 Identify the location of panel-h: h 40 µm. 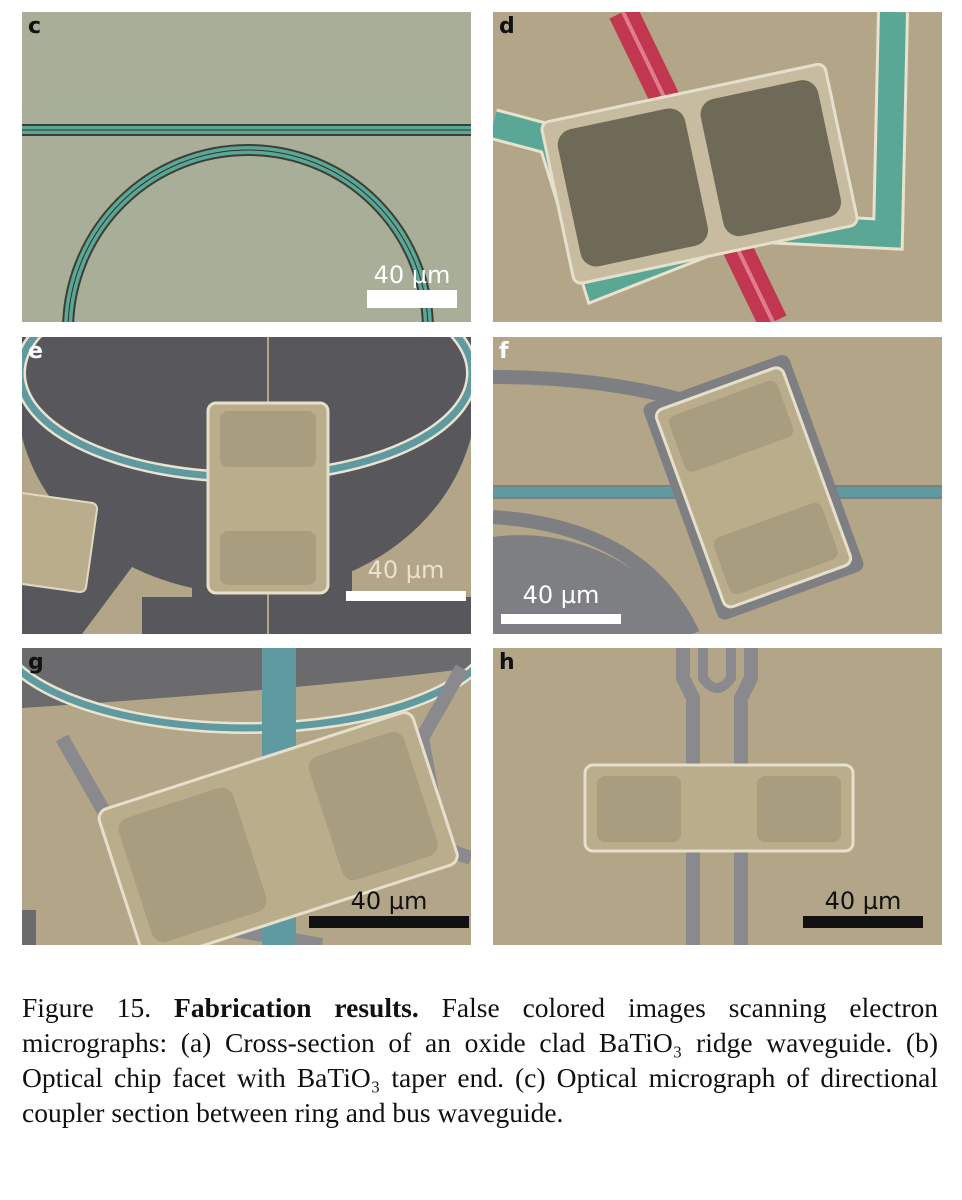
(717, 796).